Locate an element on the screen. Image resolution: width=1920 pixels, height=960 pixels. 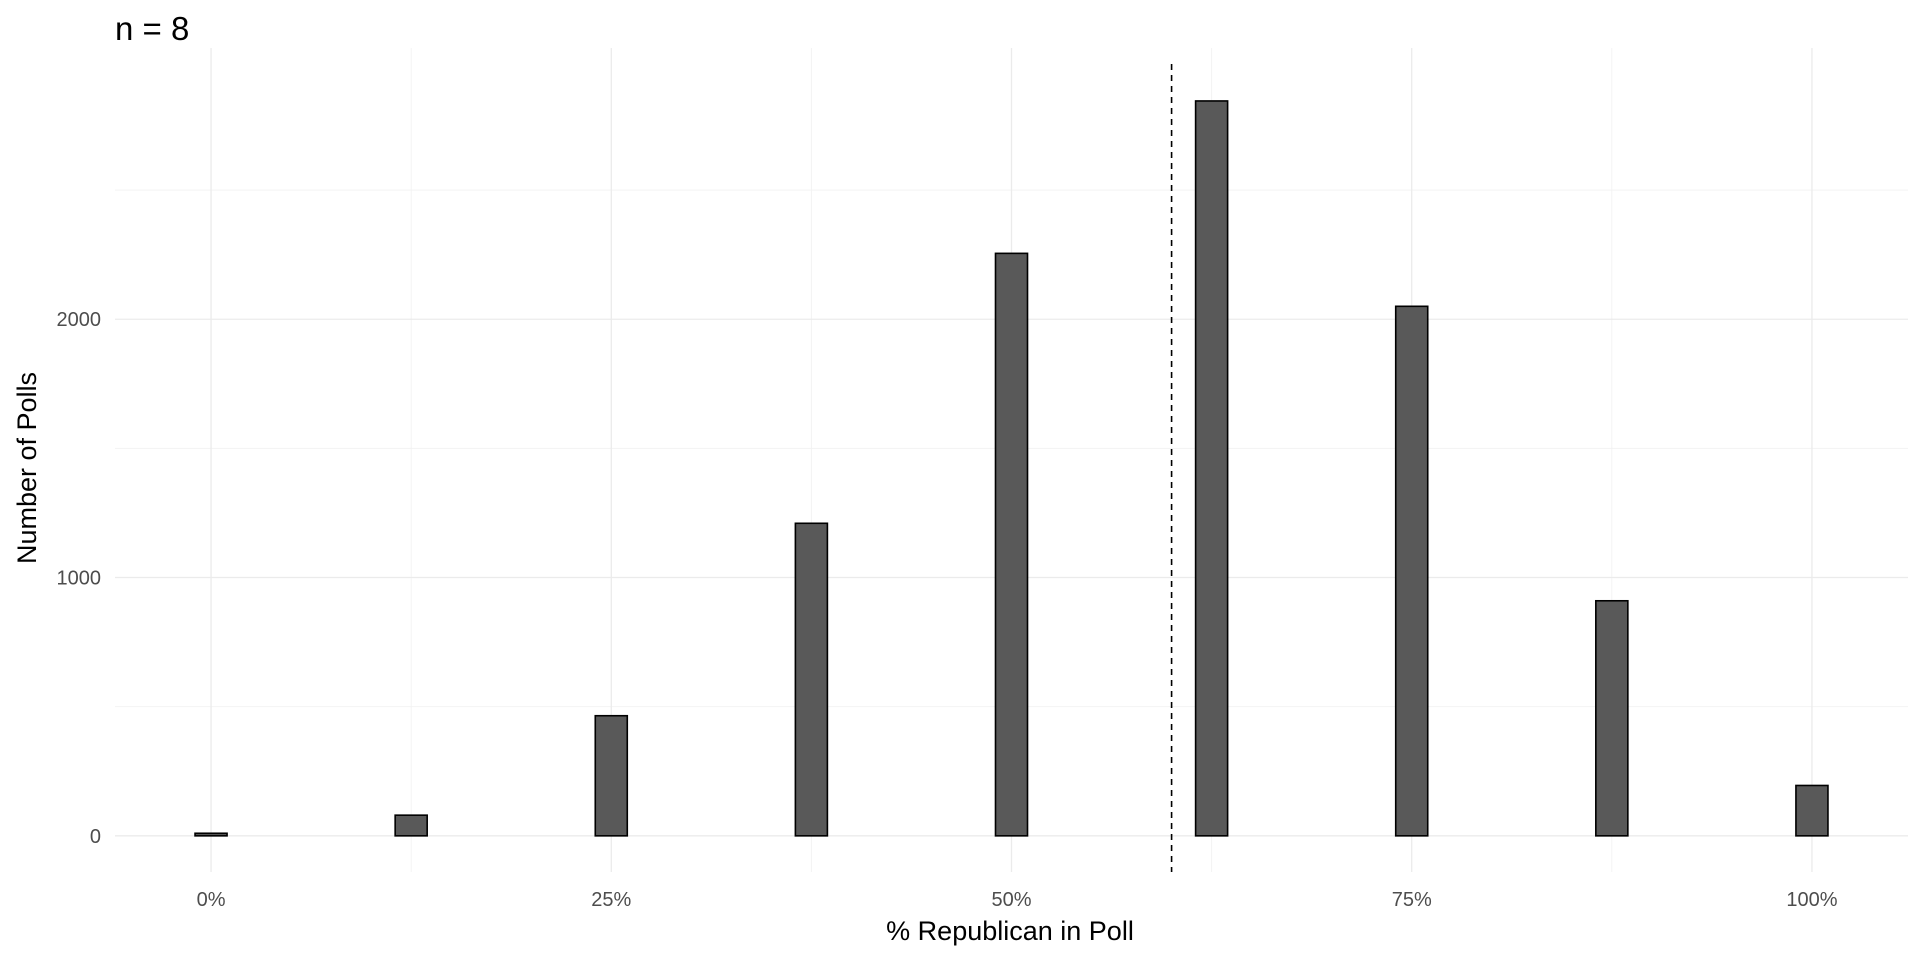
y-tick-label: 0 is located at coordinates (95, 837).